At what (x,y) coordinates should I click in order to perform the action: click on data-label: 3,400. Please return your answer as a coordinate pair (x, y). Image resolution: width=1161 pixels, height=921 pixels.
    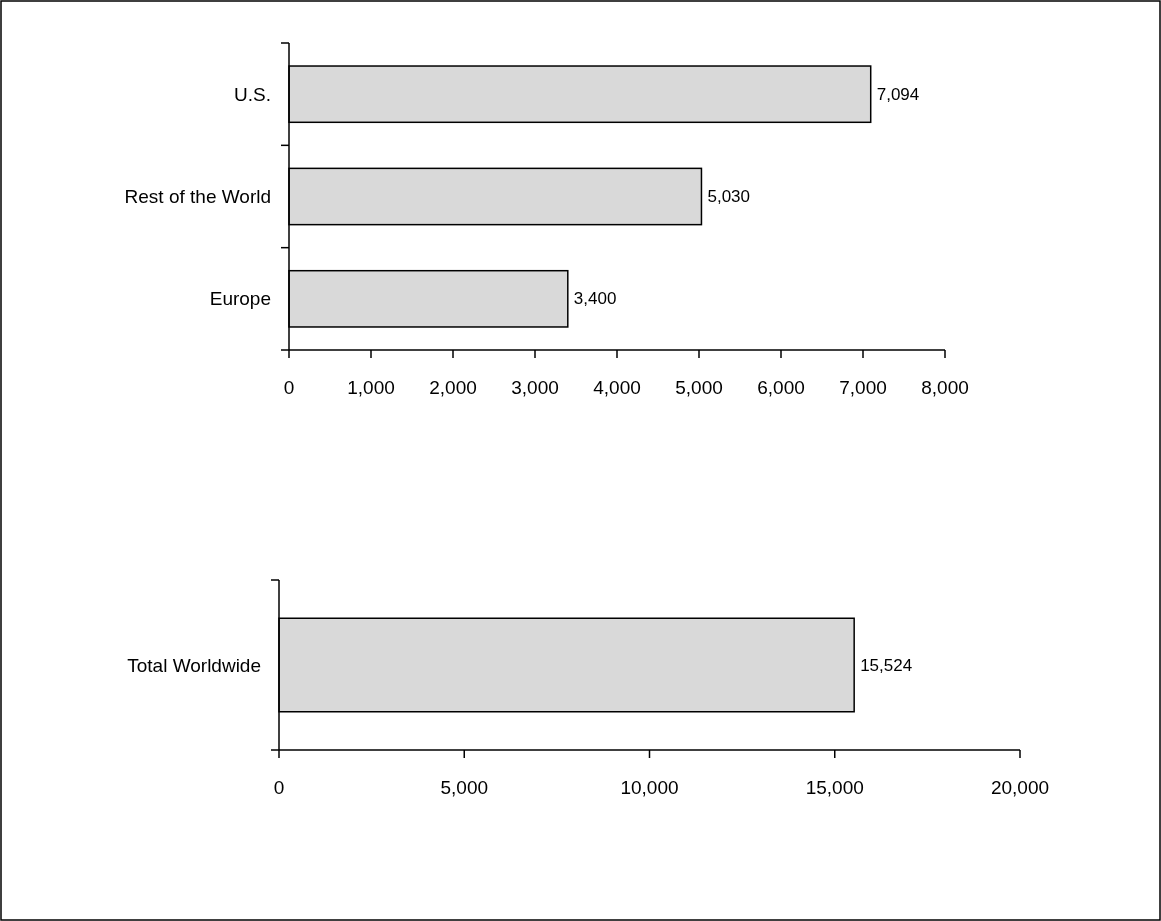
    Looking at the image, I should click on (595, 299).